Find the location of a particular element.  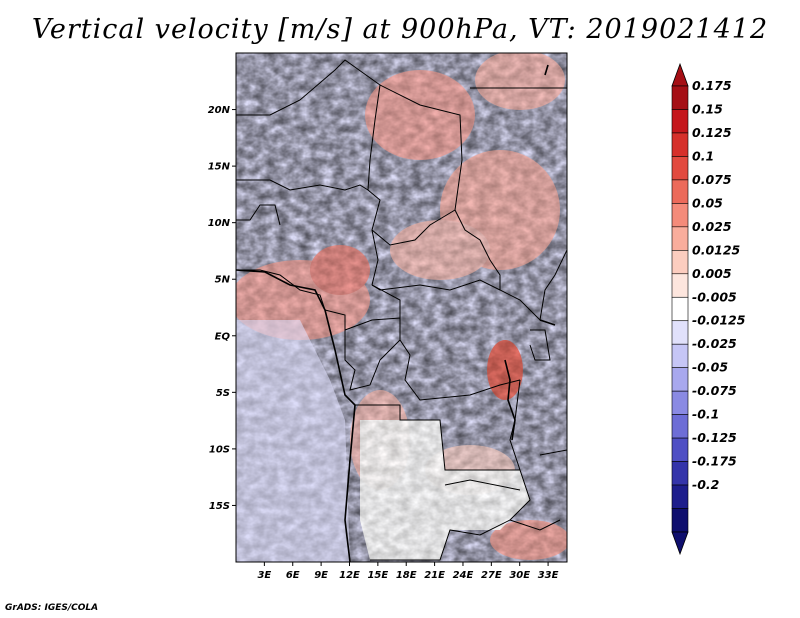

colorbar-label: 0.125 is located at coordinates (712, 132).